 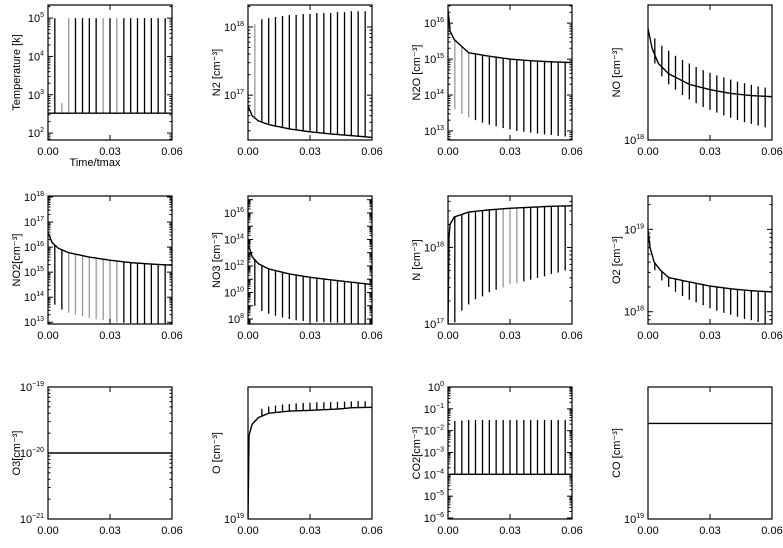 What do you see at coordinates (36, 133) in the screenshot?
I see `y-tick-label: 10²` at bounding box center [36, 133].